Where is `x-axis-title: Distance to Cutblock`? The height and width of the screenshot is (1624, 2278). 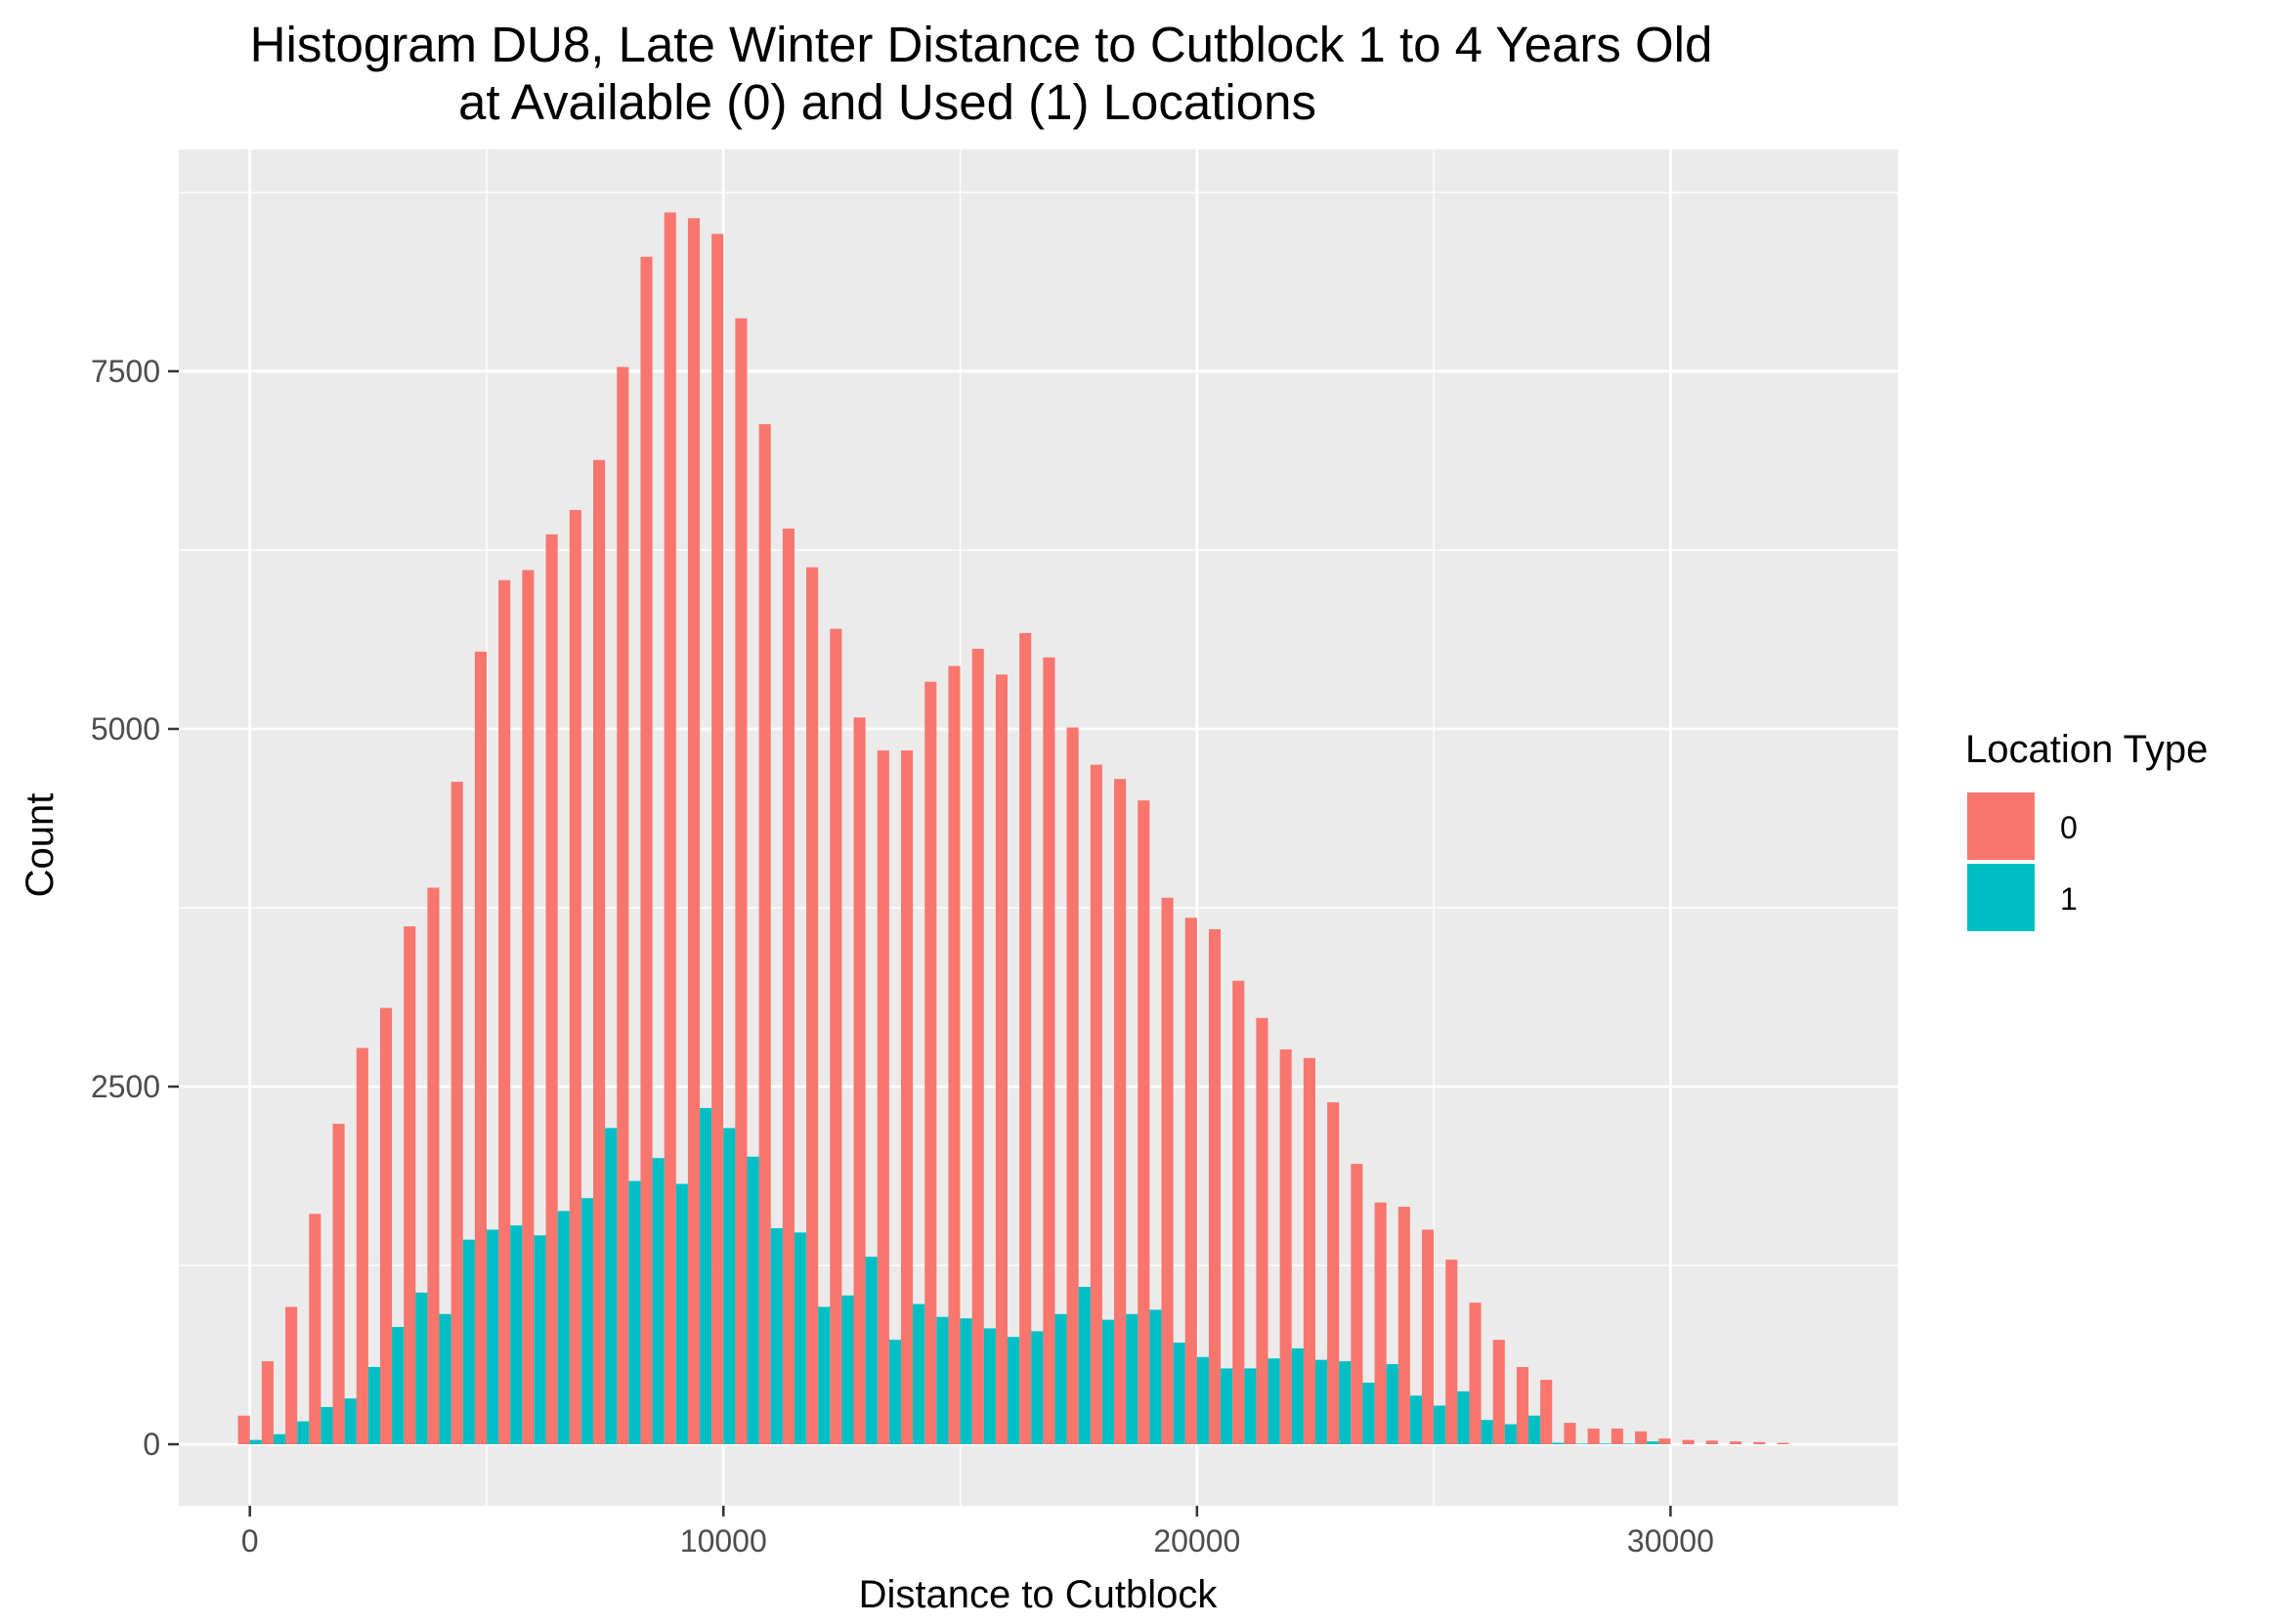 x-axis-title: Distance to Cutblock is located at coordinates (1039, 1594).